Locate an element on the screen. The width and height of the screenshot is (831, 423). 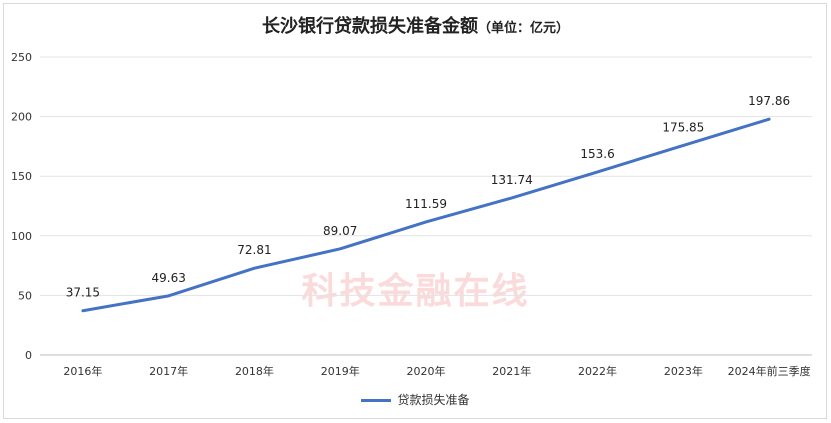
x-tick-label: 2018年 is located at coordinates (254, 371).